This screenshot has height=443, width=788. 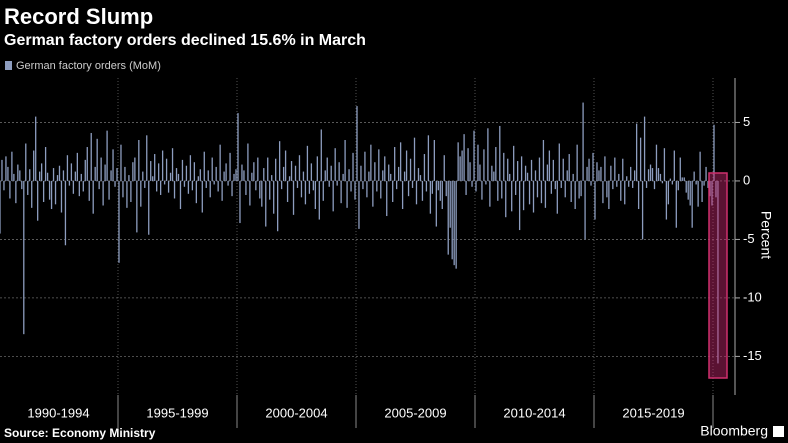 What do you see at coordinates (749, 238) in the screenshot?
I see `y-tick-label: -5` at bounding box center [749, 238].